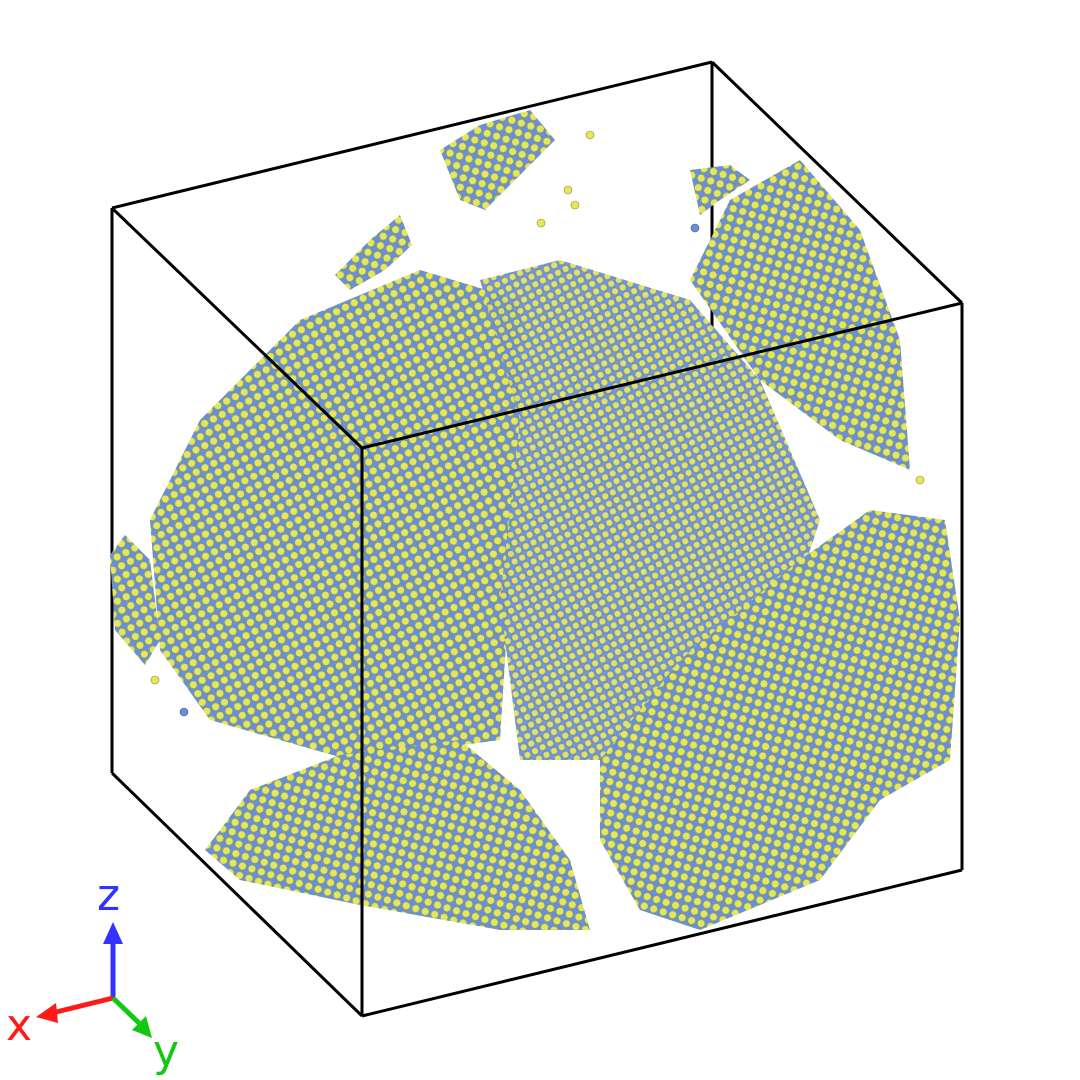 The width and height of the screenshot is (1080, 1080). Describe the element at coordinates (780, 720) in the screenshot. I see `grain-right` at that location.